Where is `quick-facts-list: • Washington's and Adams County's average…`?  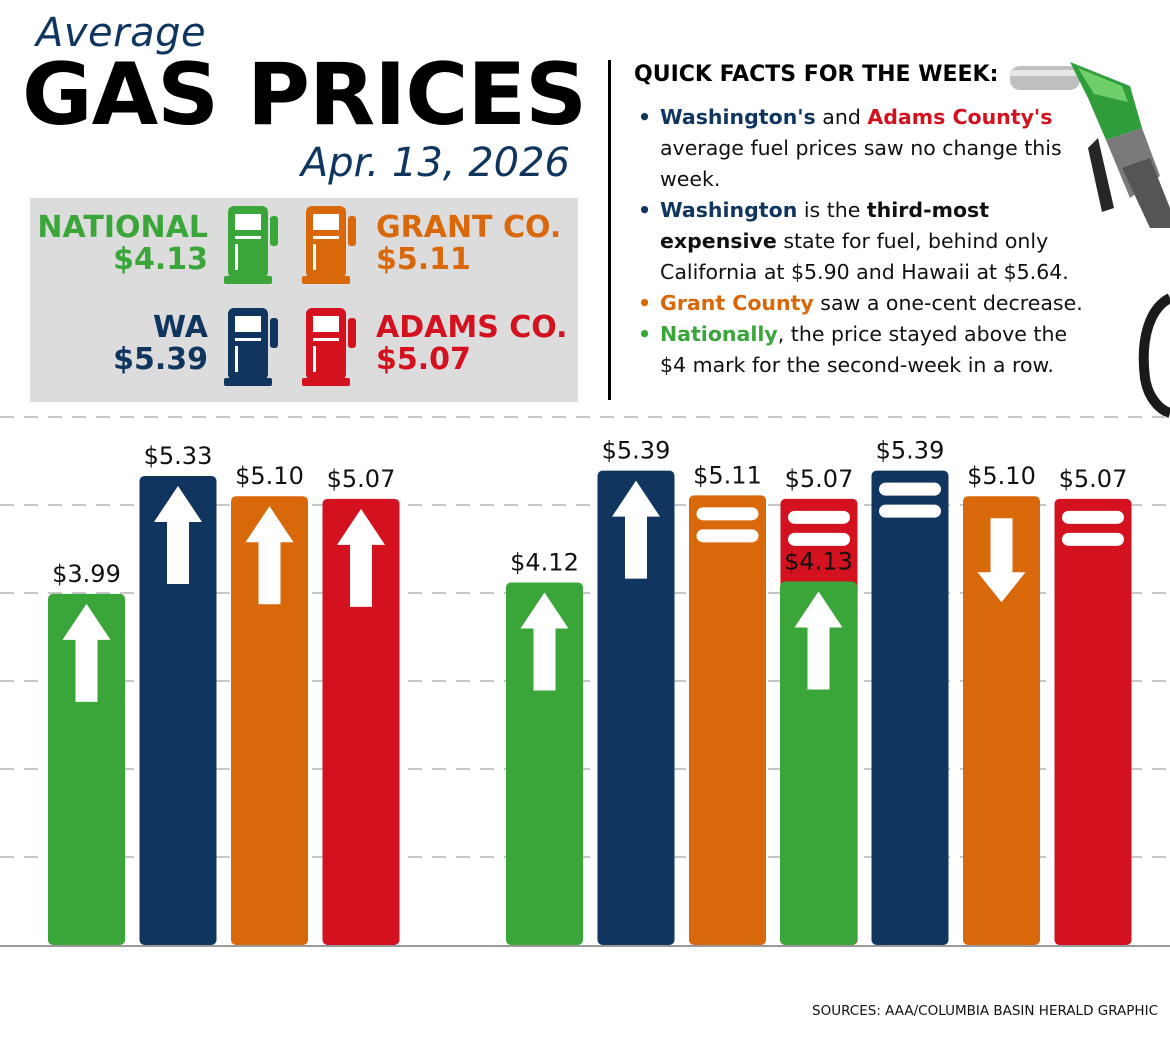 quick-facts-list: • Washington's and Adams County's average… is located at coordinates (866, 241).